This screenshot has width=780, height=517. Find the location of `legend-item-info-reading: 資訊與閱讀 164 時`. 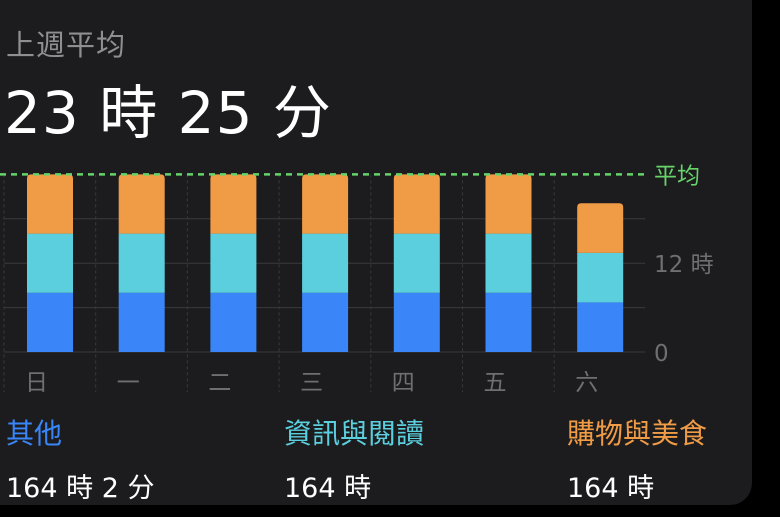

legend-item-info-reading: 資訊與閱讀 164 時 is located at coordinates (354, 458).